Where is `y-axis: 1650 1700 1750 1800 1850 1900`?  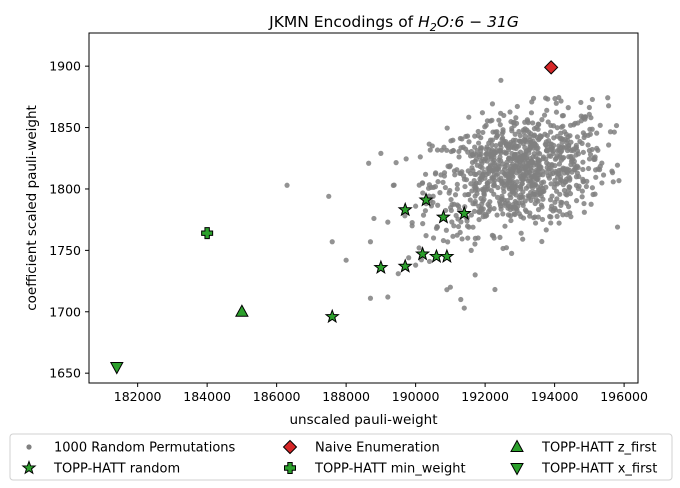 y-axis: 1650 1700 1750 1800 1850 1900 is located at coordinates (69, 220).